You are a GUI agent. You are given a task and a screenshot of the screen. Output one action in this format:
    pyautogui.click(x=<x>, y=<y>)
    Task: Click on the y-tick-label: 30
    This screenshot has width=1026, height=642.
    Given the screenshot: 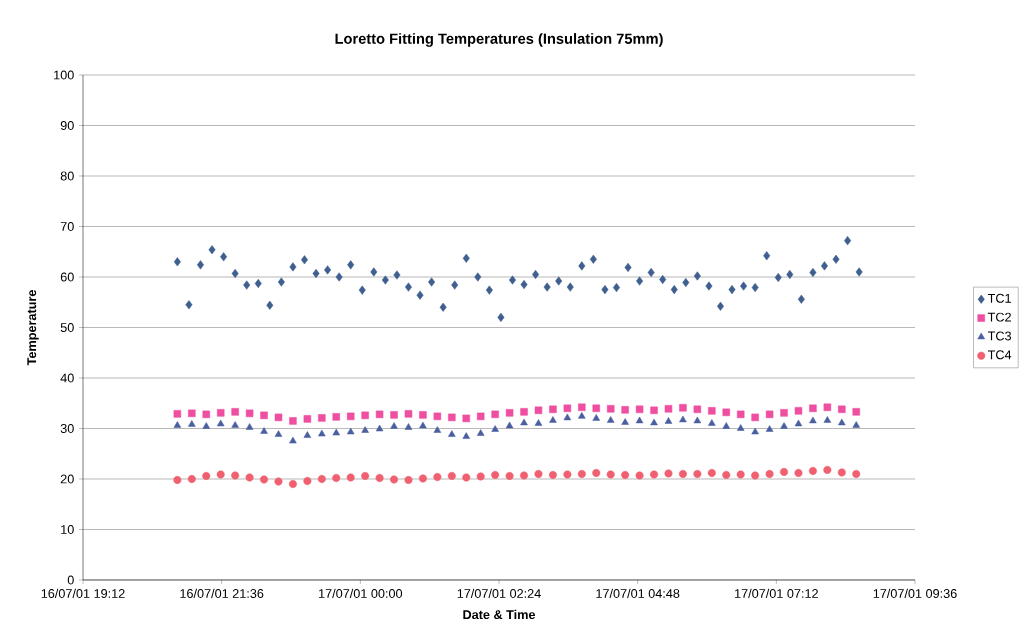 What is the action you would take?
    pyautogui.click(x=67, y=428)
    